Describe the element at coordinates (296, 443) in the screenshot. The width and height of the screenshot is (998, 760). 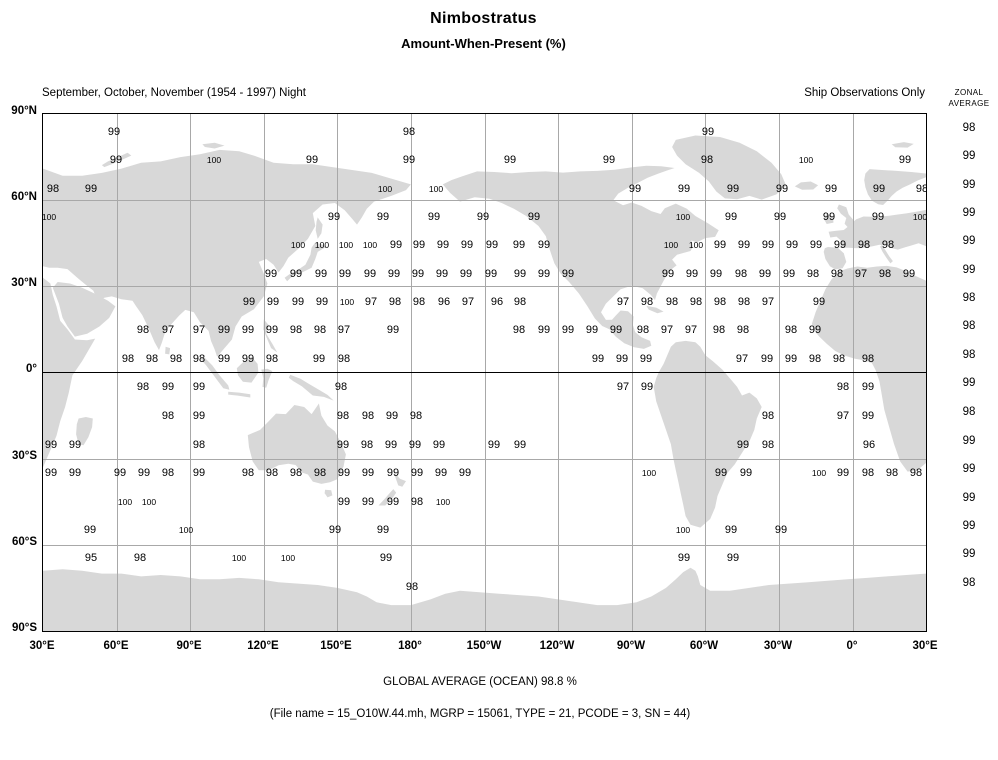
I see `landmass-australia` at that location.